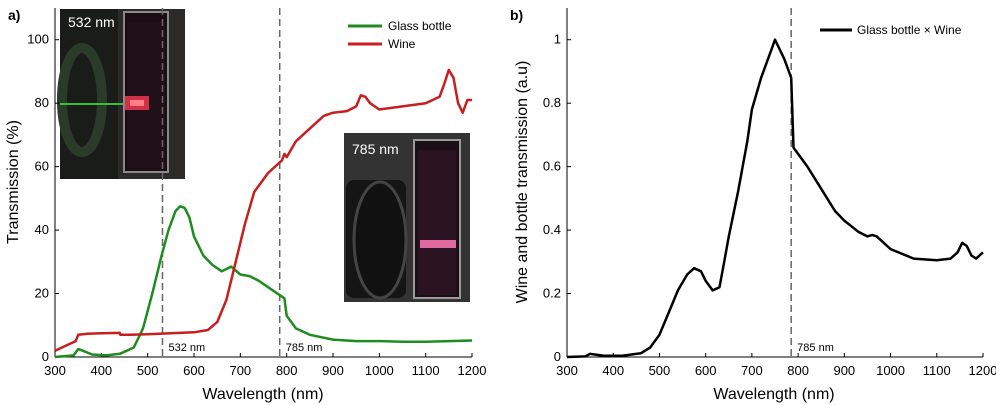 The image size is (996, 405). Describe the element at coordinates (773, 394) in the screenshot. I see `panel-b-x-axis-title: Wavelength (nm)` at that location.